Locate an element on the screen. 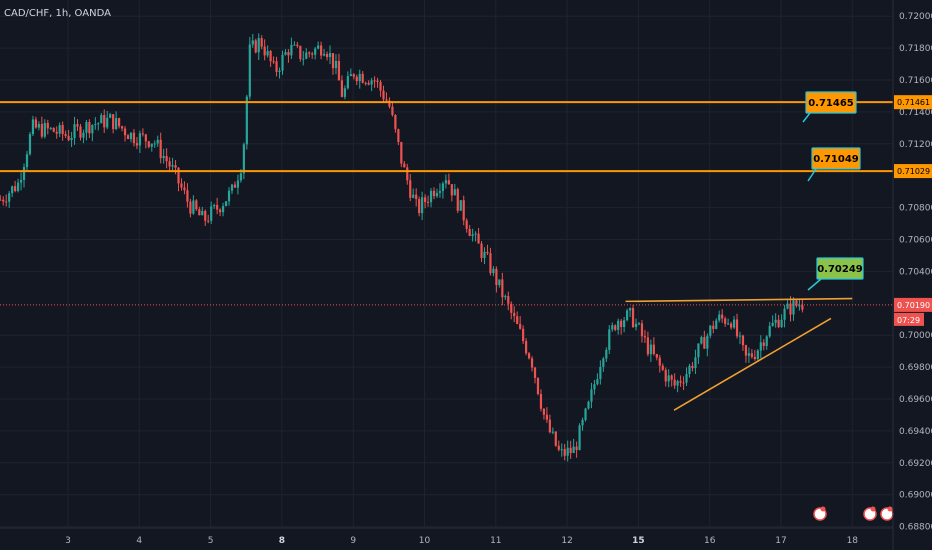 This screenshot has height=550, width=932. triangle-upper-trendline is located at coordinates (739, 300).